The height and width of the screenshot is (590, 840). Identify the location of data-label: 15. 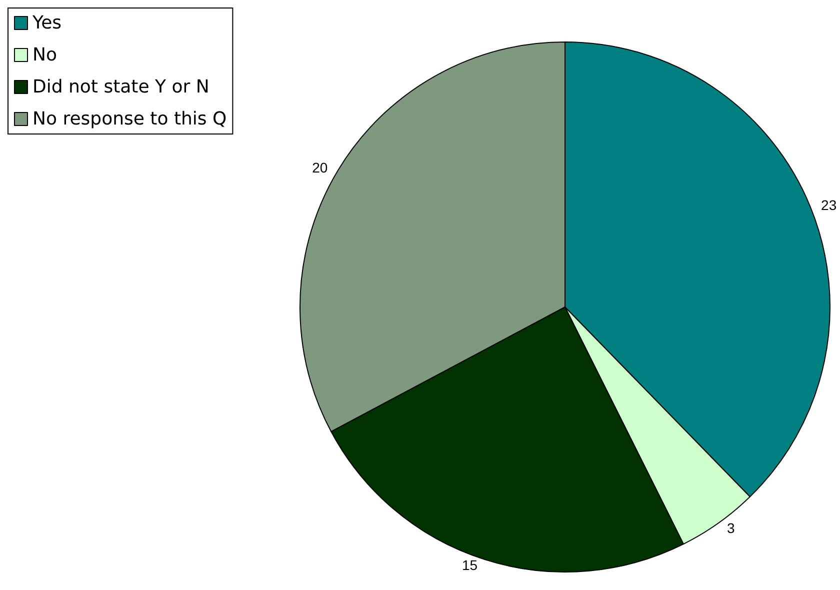
(470, 565).